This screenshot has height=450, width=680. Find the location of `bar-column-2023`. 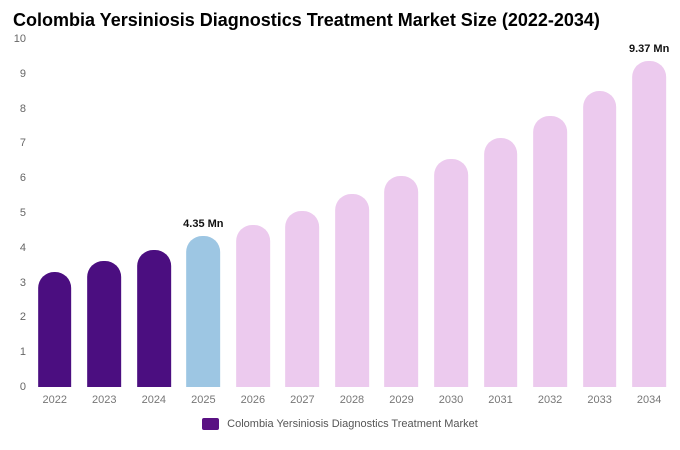

bar-column-2023 is located at coordinates (105, 213).